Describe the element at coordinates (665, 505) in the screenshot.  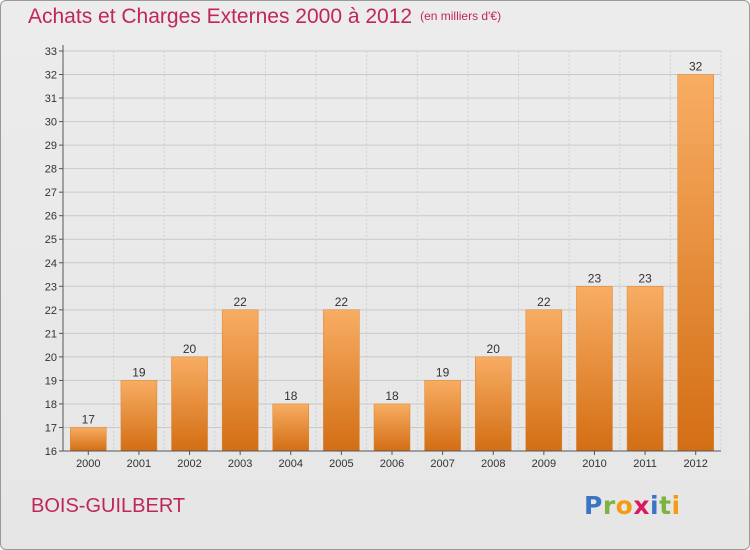
I see `logo-letter: t` at that location.